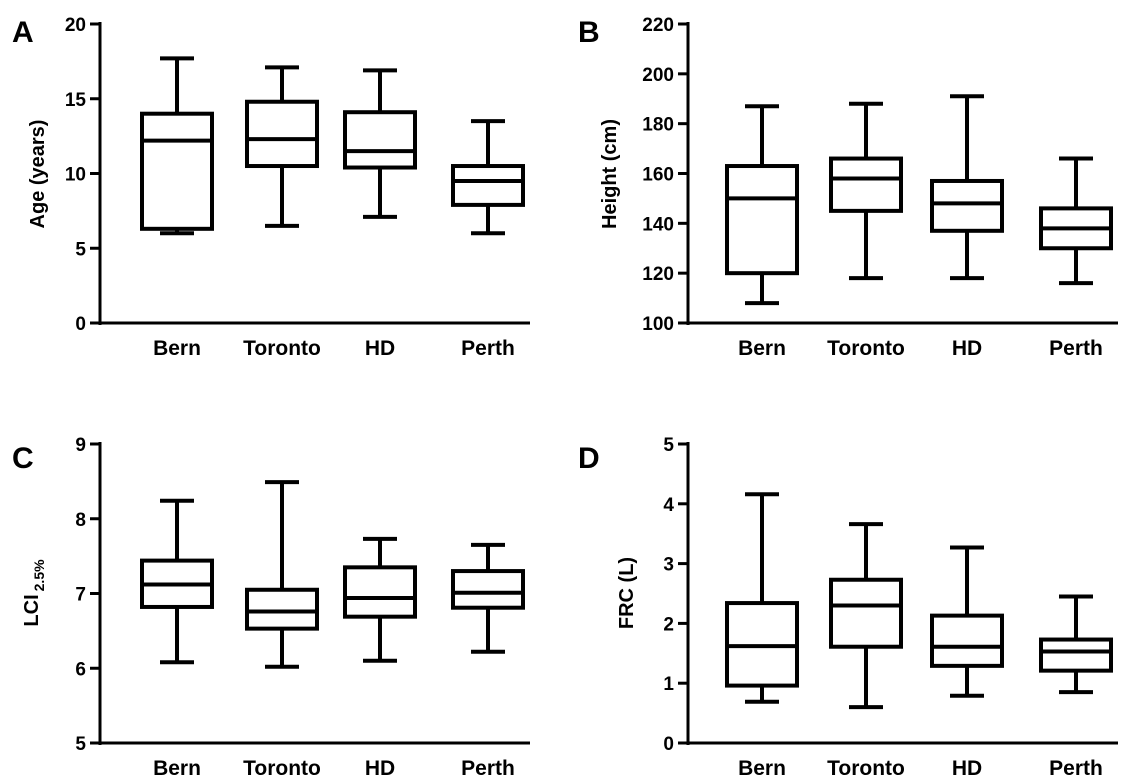 Image resolution: width=1136 pixels, height=782 pixels. I want to click on y-tick-label: 10, so click(75, 175).